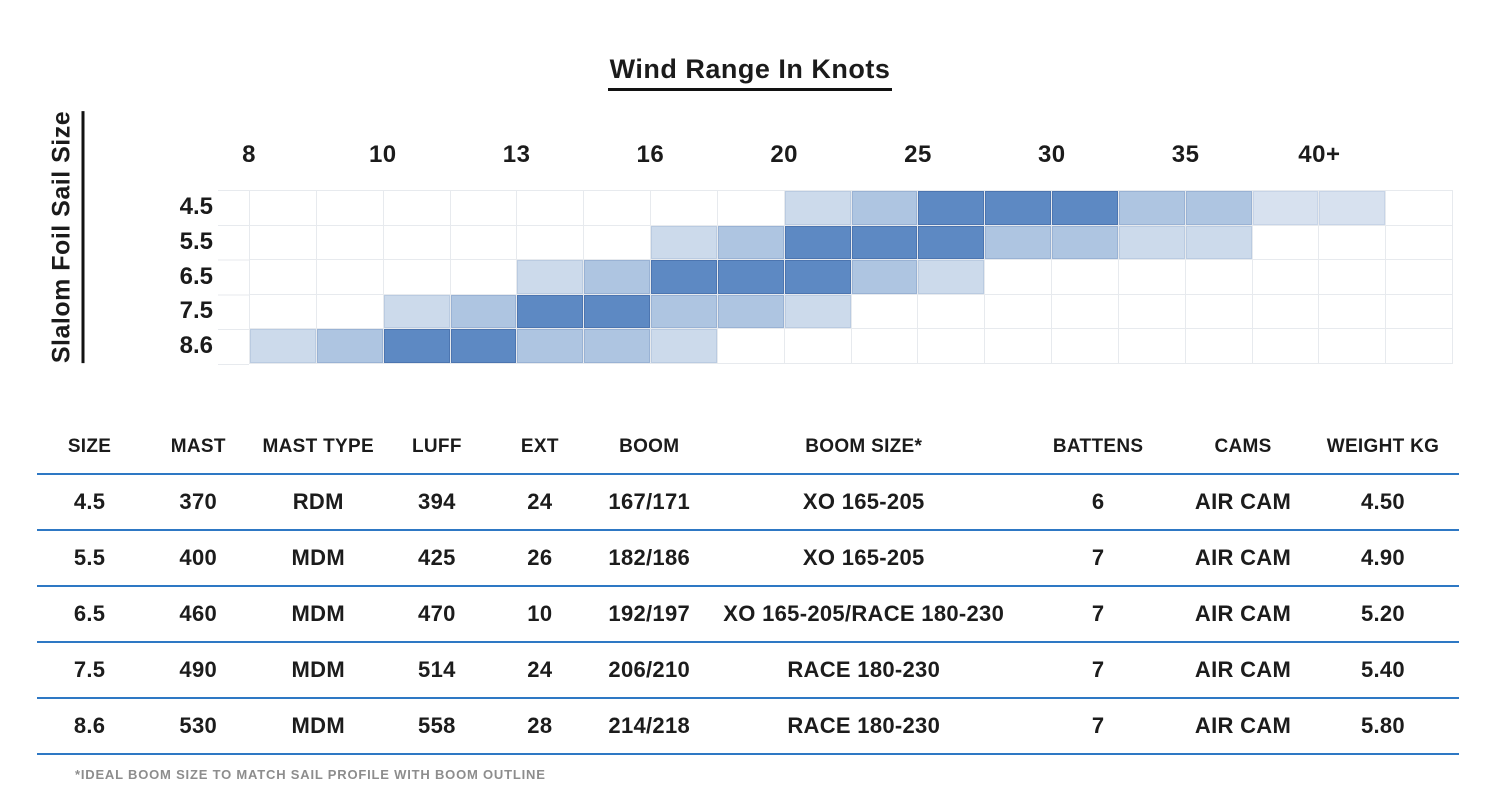 The height and width of the screenshot is (808, 1500). I want to click on spec-table-cell: RACE 180-230, so click(864, 725).